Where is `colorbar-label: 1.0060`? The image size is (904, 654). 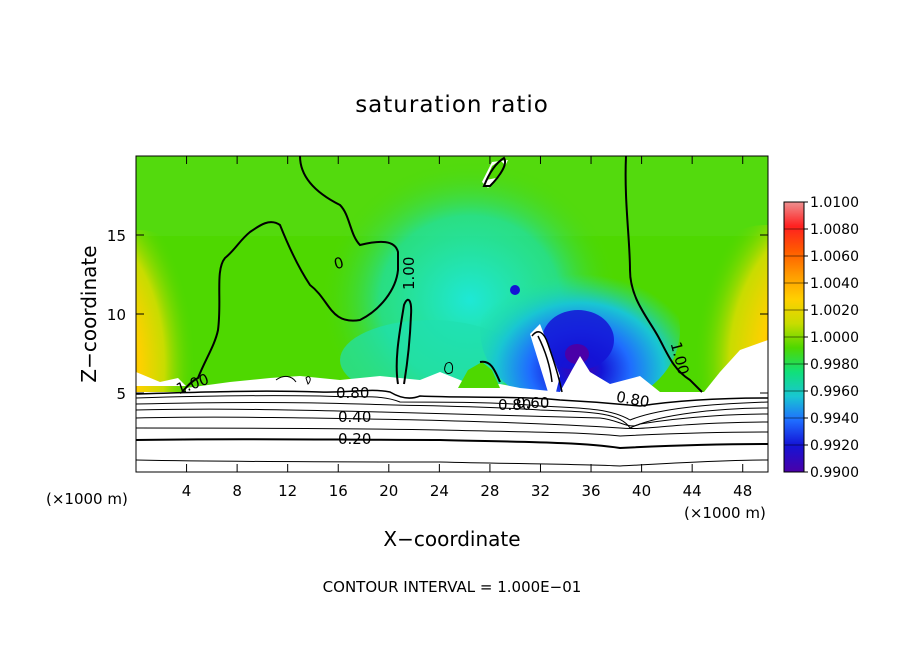
colorbar-label: 1.0060 is located at coordinates (834, 257).